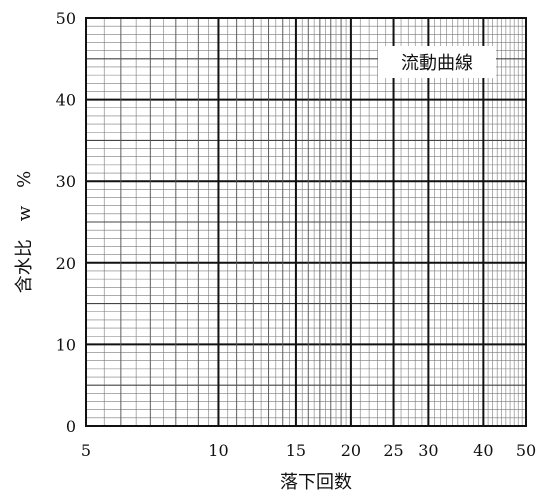 This screenshot has height=496, width=538. I want to click on y-tick-label: 0, so click(71, 426).